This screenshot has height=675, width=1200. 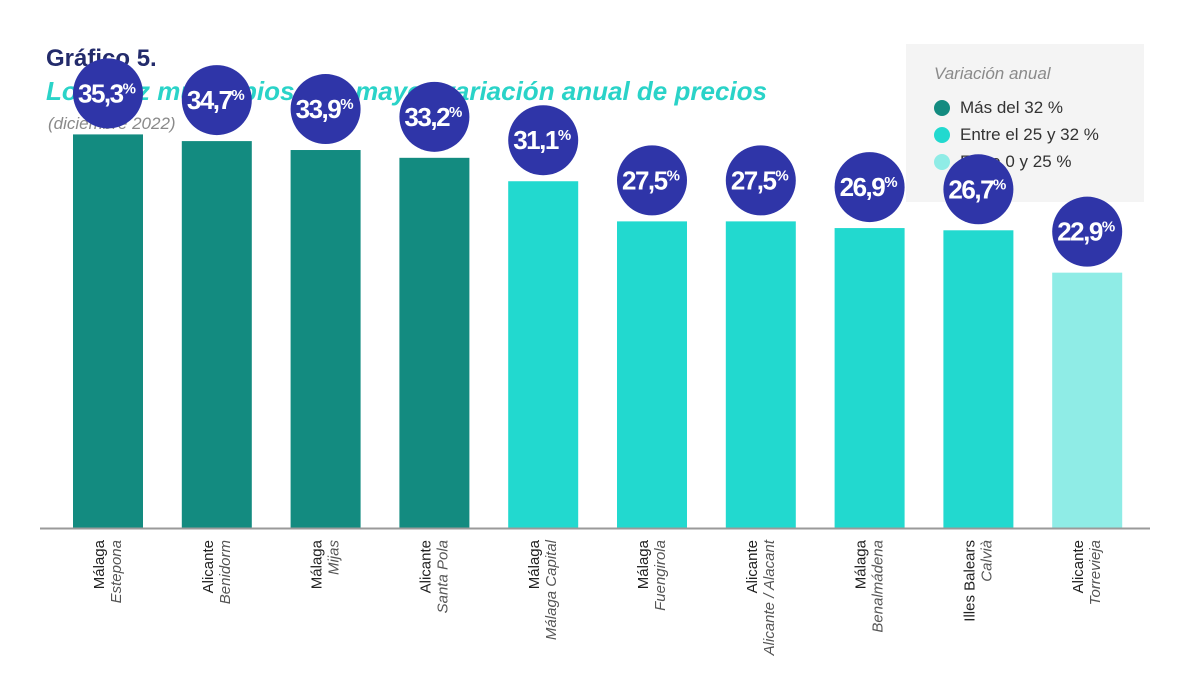 What do you see at coordinates (225, 572) in the screenshot?
I see `municipality-label: Benidorm` at bounding box center [225, 572].